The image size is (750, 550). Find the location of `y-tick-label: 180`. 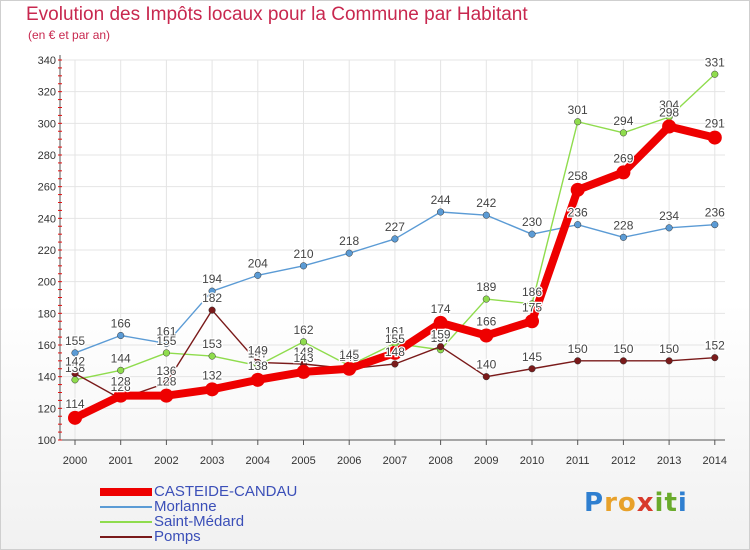

y-tick-label: 180 is located at coordinates (47, 314).